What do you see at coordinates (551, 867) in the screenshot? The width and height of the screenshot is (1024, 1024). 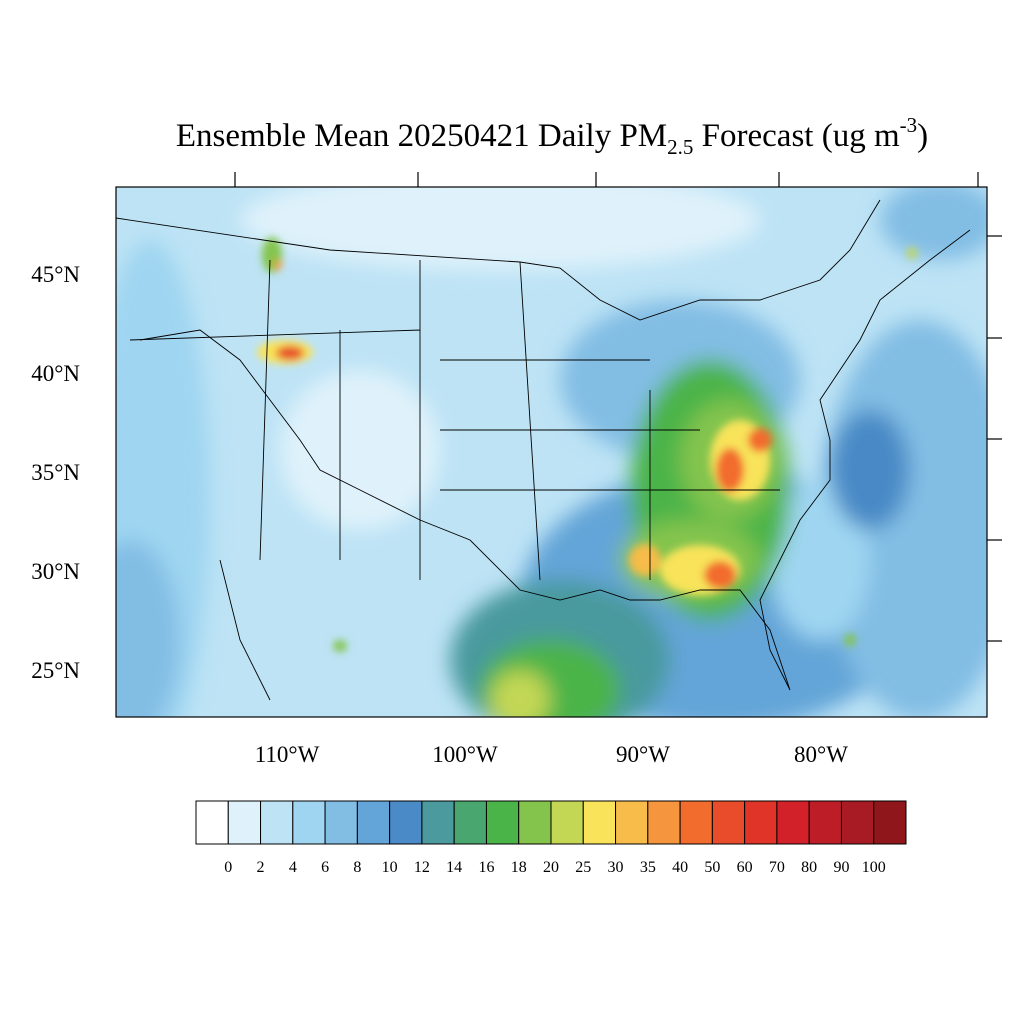 I see `colorbar-label: 20` at bounding box center [551, 867].